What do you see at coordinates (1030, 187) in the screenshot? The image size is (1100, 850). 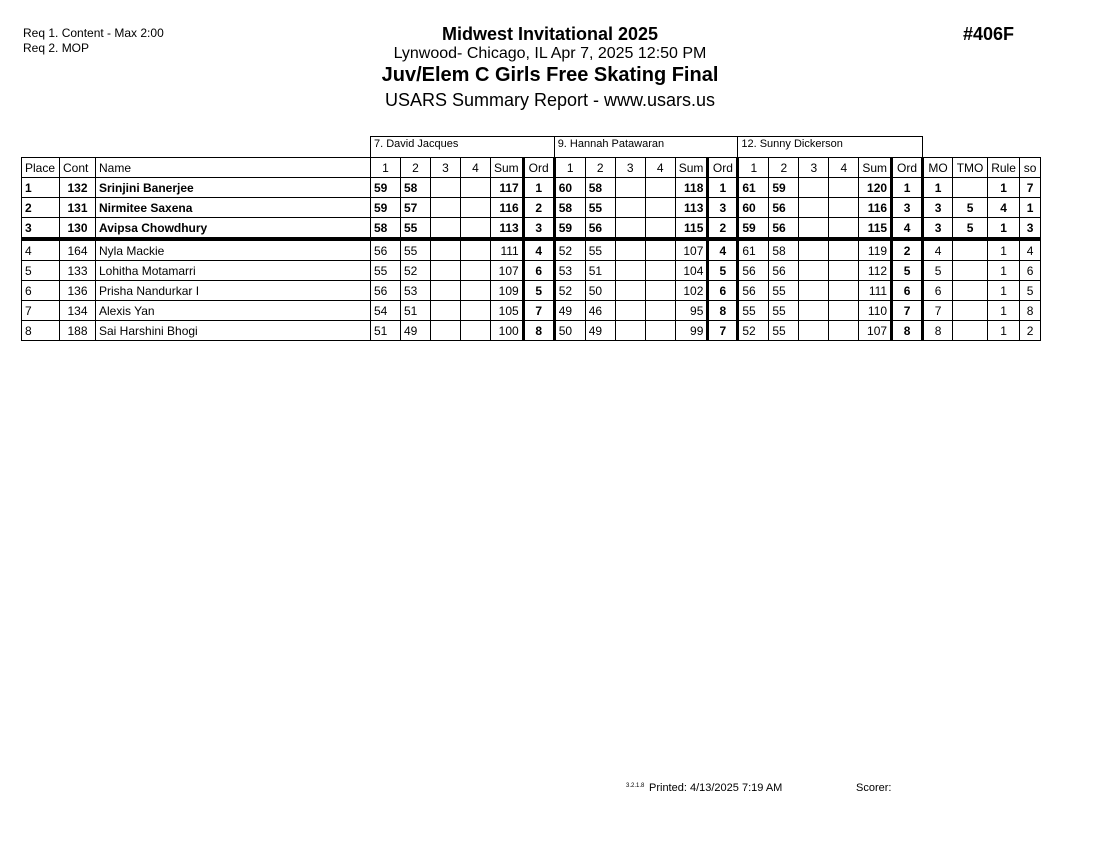 I see `so-cell: 7` at bounding box center [1030, 187].